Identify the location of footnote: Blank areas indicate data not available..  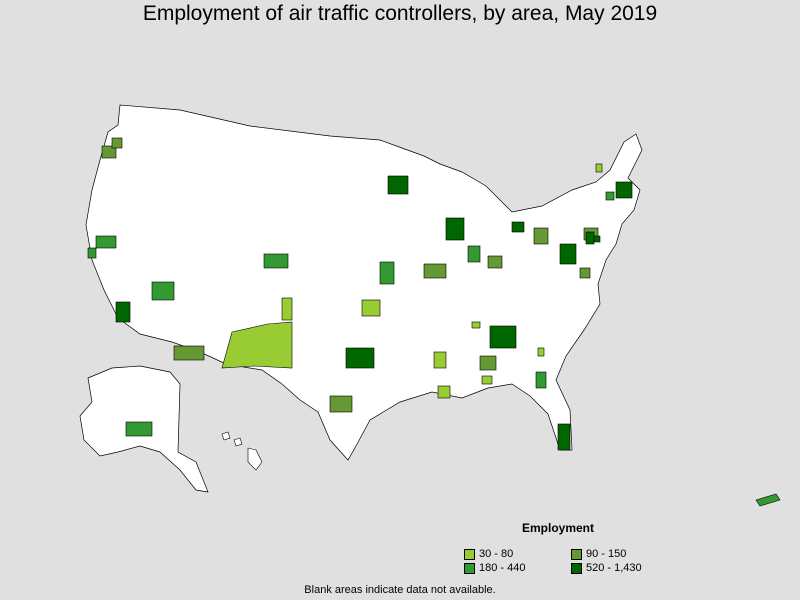
(400, 590).